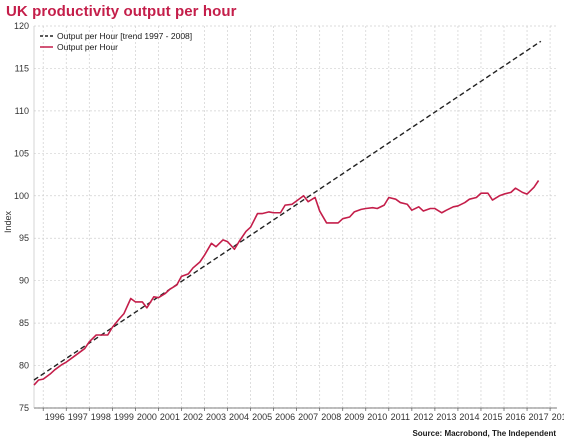 The width and height of the screenshot is (564, 444). I want to click on y-tick-label: 80, so click(24, 366).